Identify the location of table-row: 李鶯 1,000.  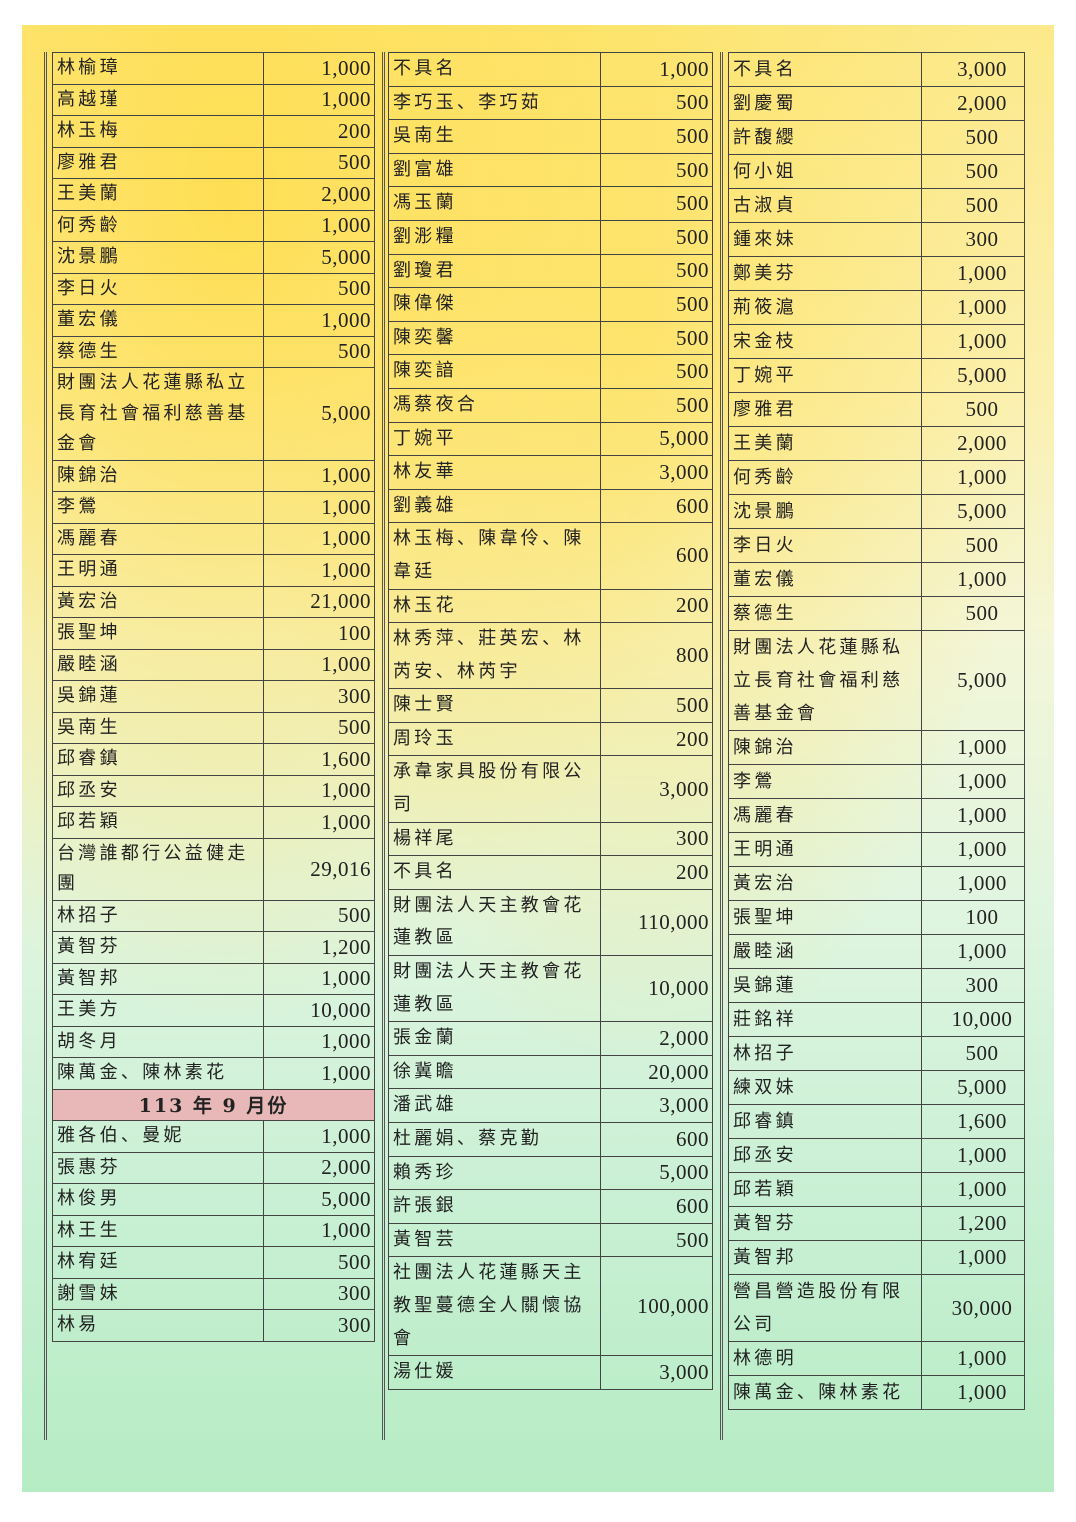
(213, 507).